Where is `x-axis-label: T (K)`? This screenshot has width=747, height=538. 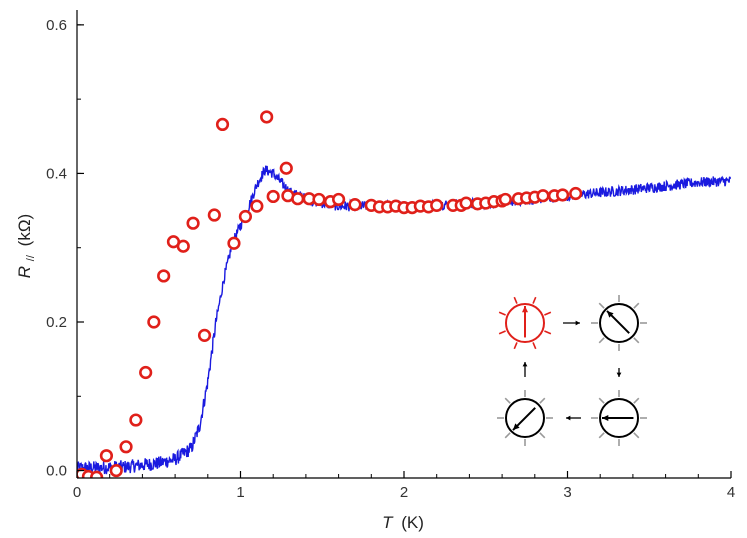
x-axis-label: T (K) is located at coordinates (403, 522).